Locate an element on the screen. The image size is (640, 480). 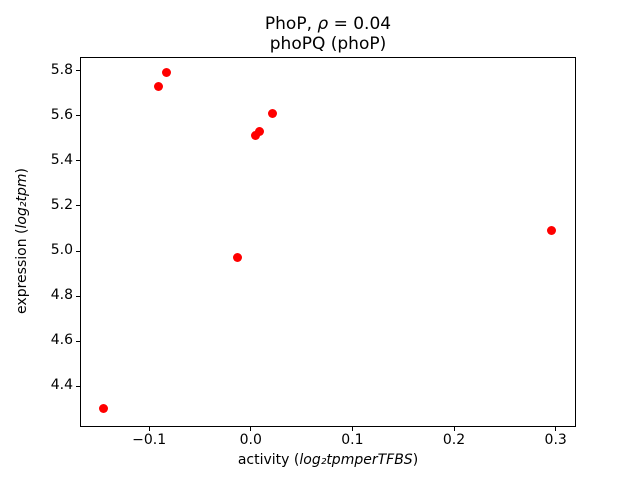
y-tick-label: 5.6 is located at coordinates (61, 114).